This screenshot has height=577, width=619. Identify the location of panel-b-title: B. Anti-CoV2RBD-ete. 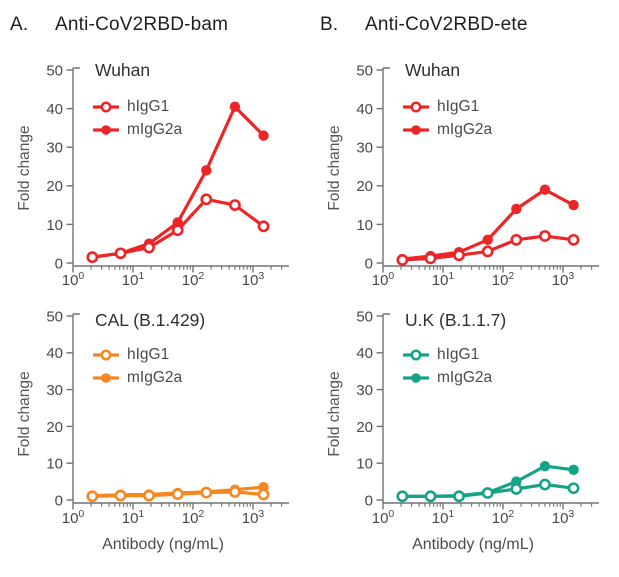
(424, 25).